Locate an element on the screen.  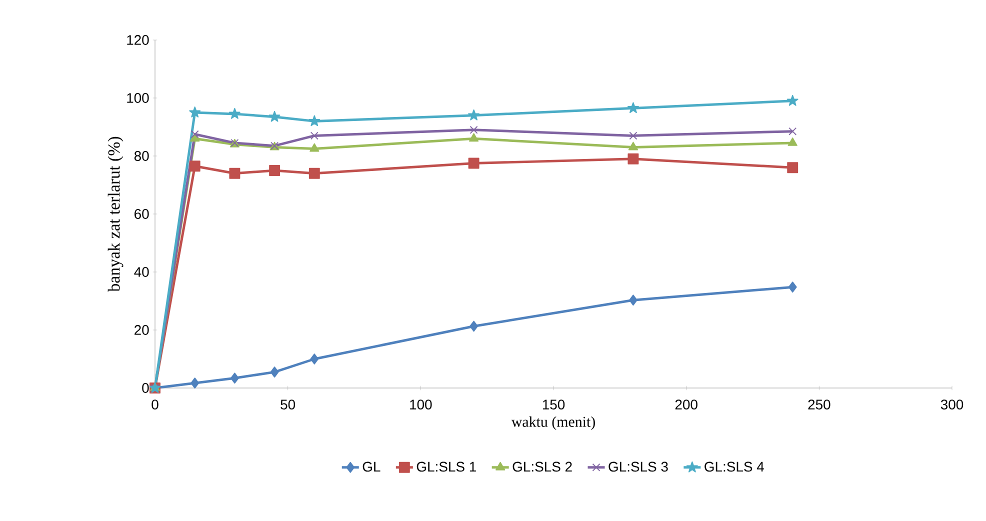
y-axis-title: banyak zat terlarut (%) is located at coordinates (116, 214).